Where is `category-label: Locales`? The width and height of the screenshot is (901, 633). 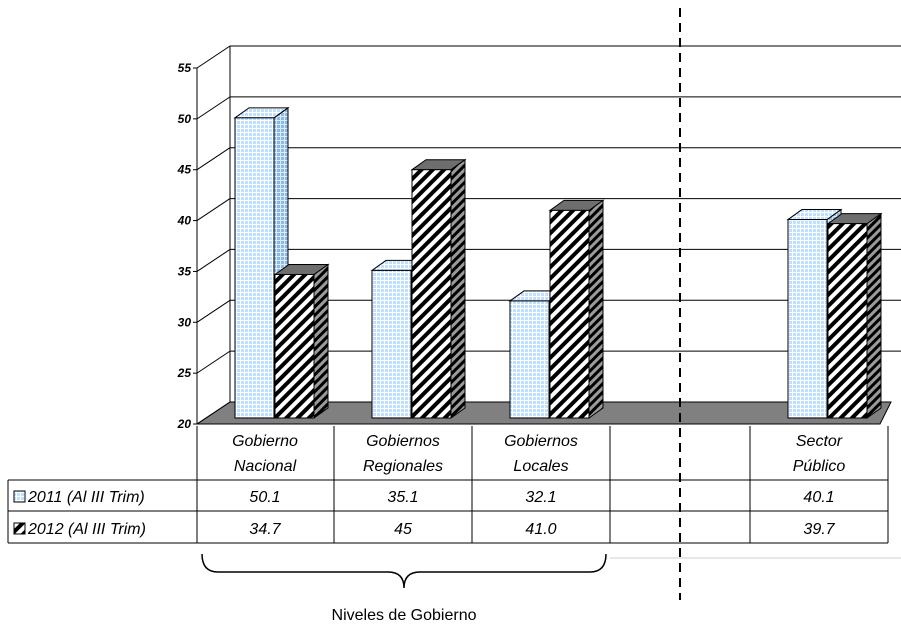 category-label: Locales is located at coordinates (540, 466).